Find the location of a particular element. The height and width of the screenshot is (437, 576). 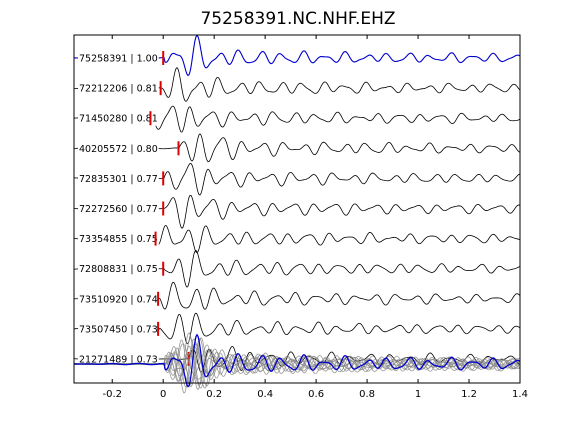

x-tick-label-2: 0.2 is located at coordinates (214, 394).